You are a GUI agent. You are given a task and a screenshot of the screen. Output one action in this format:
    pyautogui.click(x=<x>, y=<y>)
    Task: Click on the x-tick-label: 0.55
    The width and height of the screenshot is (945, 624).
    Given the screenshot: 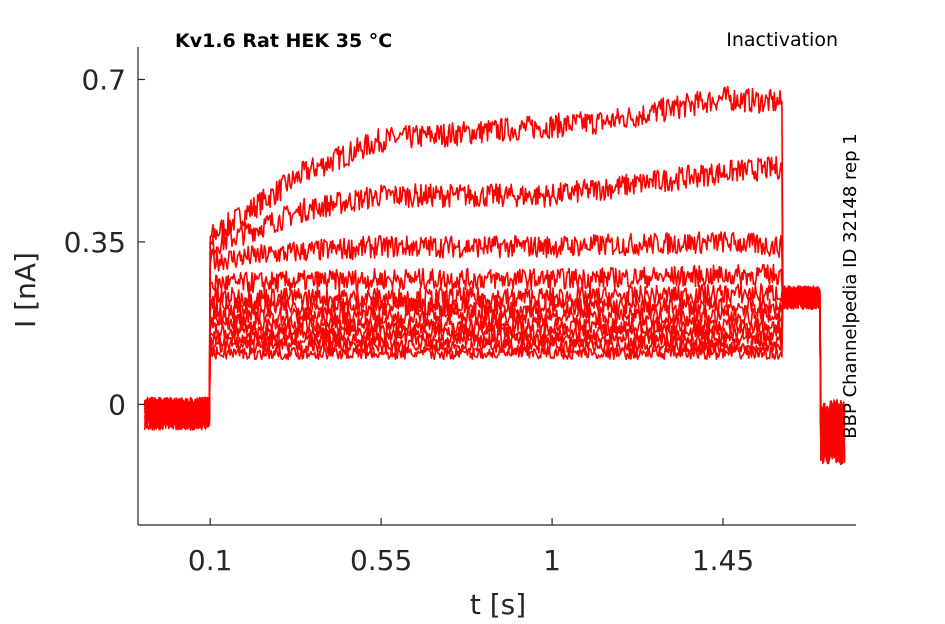 What is the action you would take?
    pyautogui.click(x=381, y=560)
    